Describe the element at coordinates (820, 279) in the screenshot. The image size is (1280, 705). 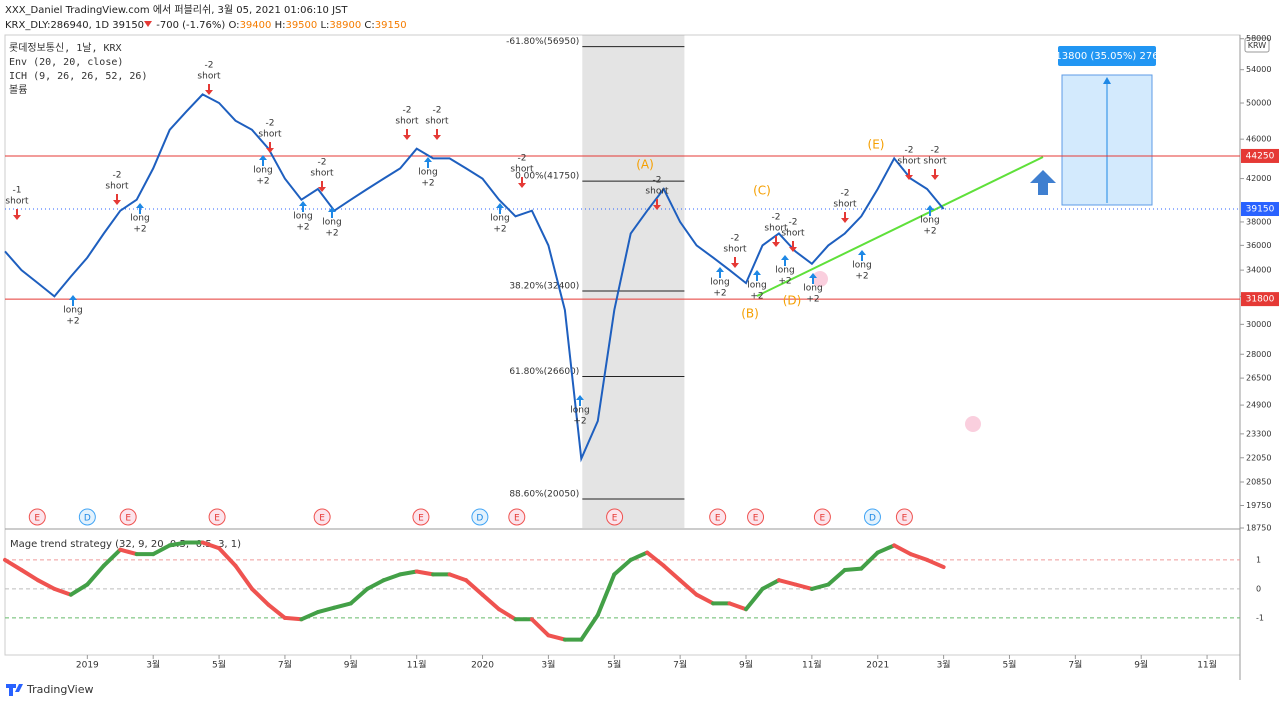
I see `marker-dot` at that location.